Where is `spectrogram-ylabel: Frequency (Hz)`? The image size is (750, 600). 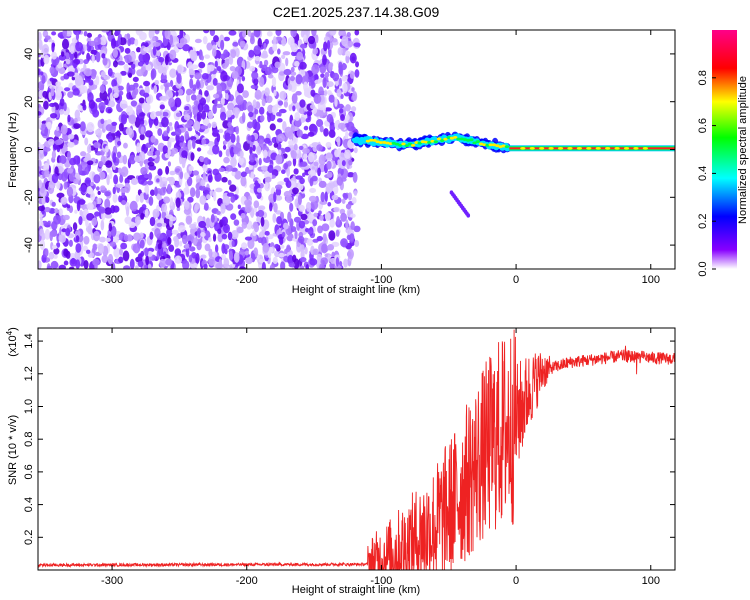 spectrogram-ylabel: Frequency (Hz) is located at coordinates (13, 150).